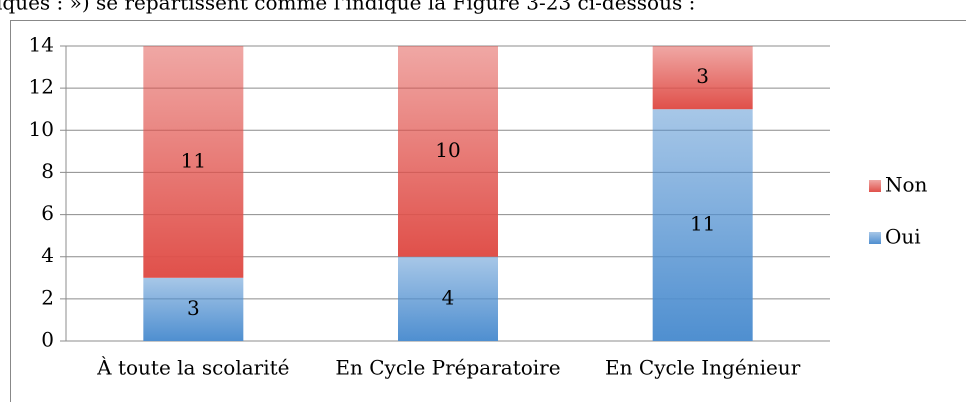  What do you see at coordinates (47, 171) in the screenshot?
I see `y-tick-label: 8` at bounding box center [47, 171].